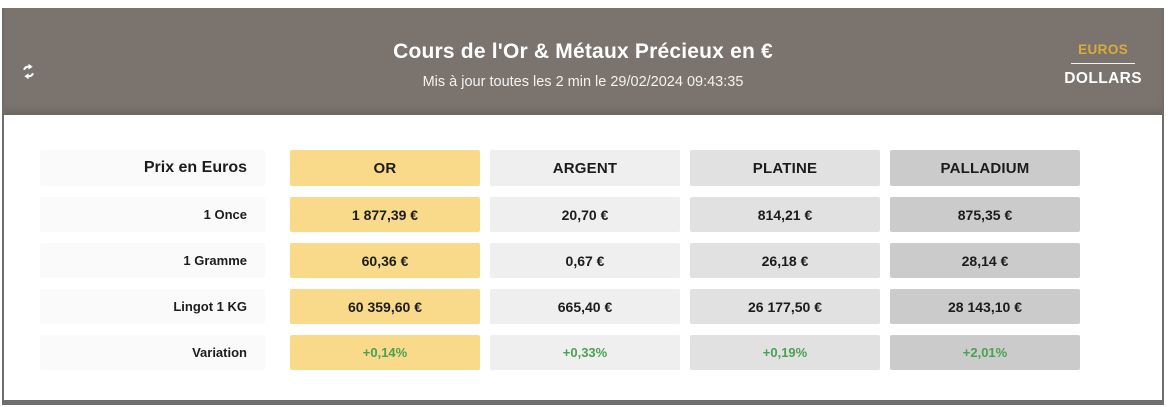 The height and width of the screenshot is (407, 1170). I want to click on price-or-gramme: 60,36 €, so click(385, 260).